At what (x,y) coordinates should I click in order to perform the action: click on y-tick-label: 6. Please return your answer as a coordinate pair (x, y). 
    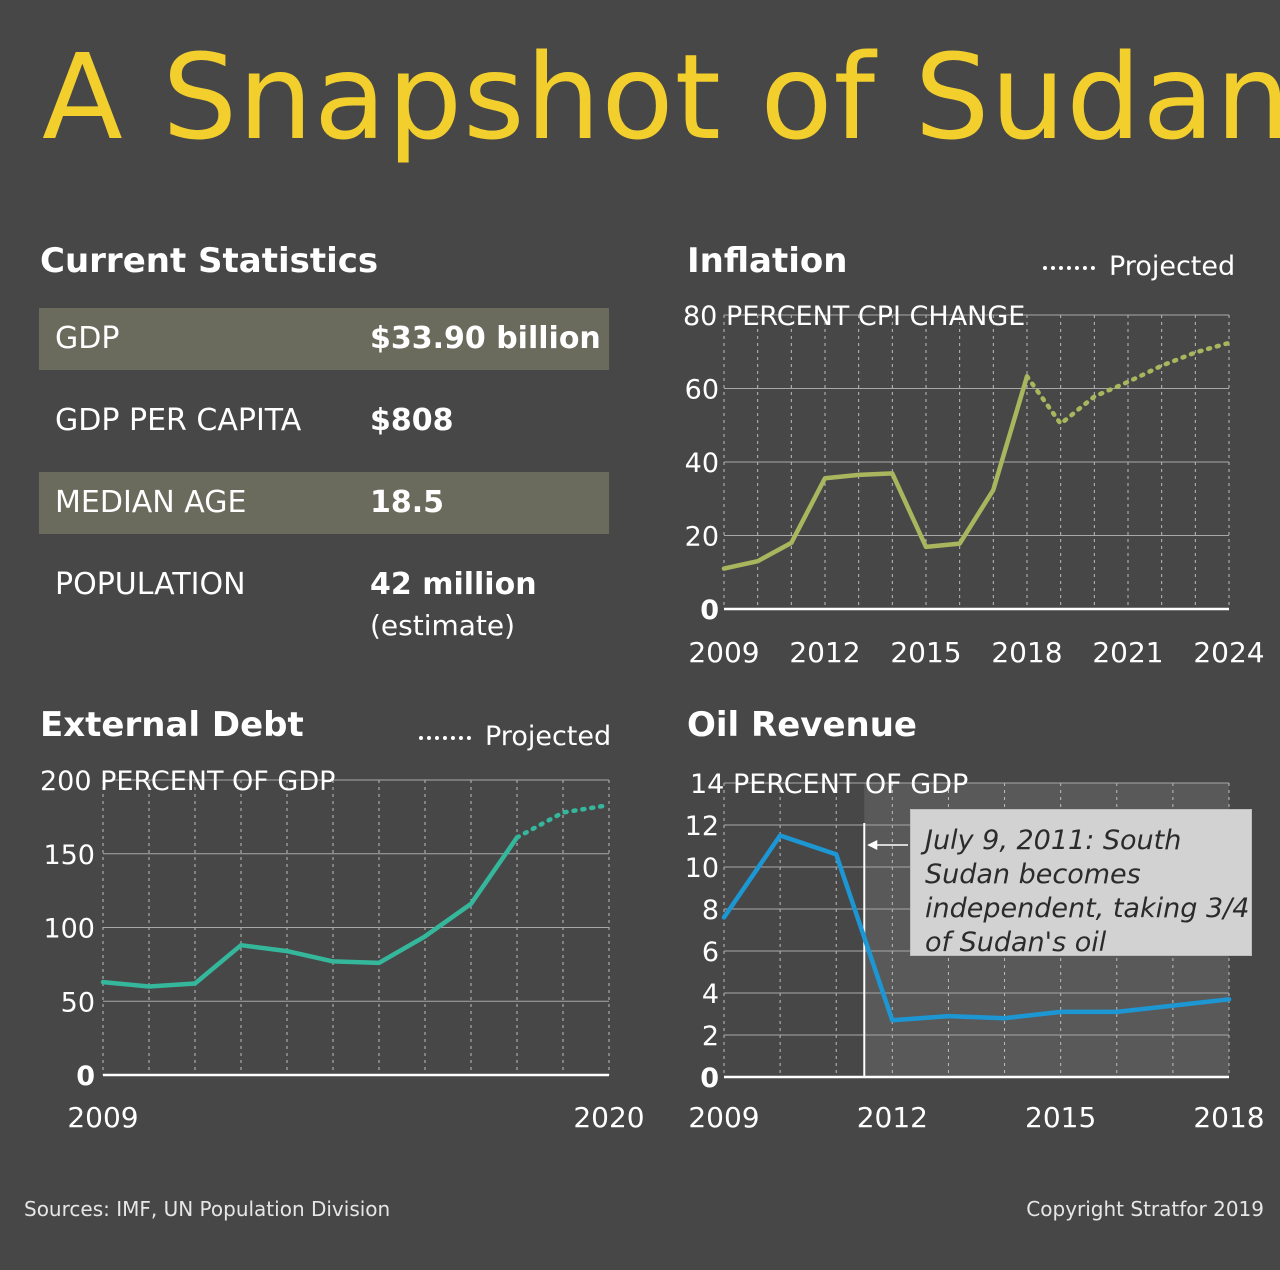
    Looking at the image, I should click on (710, 952).